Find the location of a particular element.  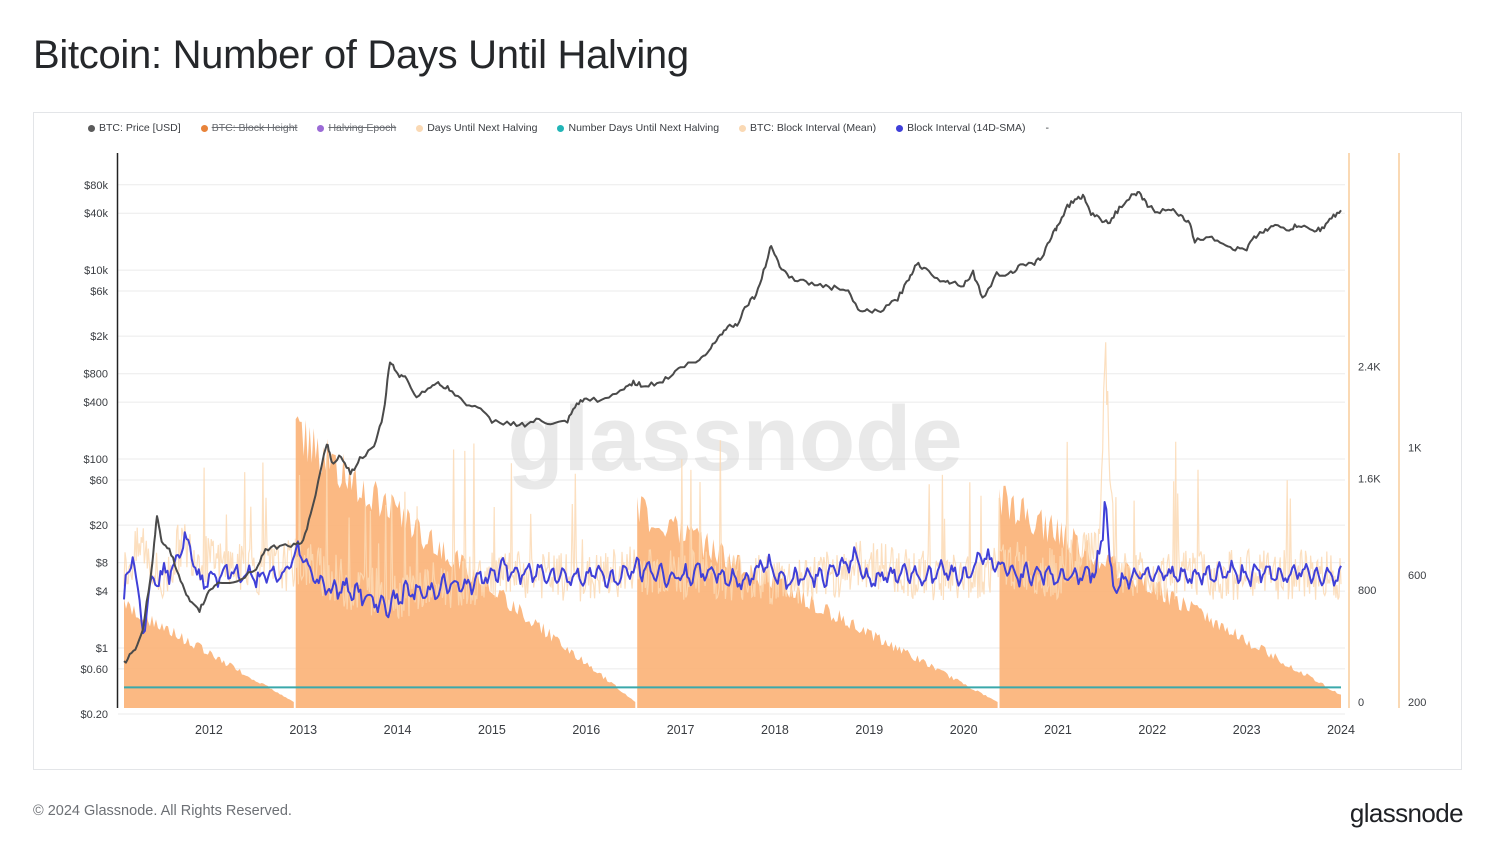

legend-label: Halving Epoch is located at coordinates (362, 128).